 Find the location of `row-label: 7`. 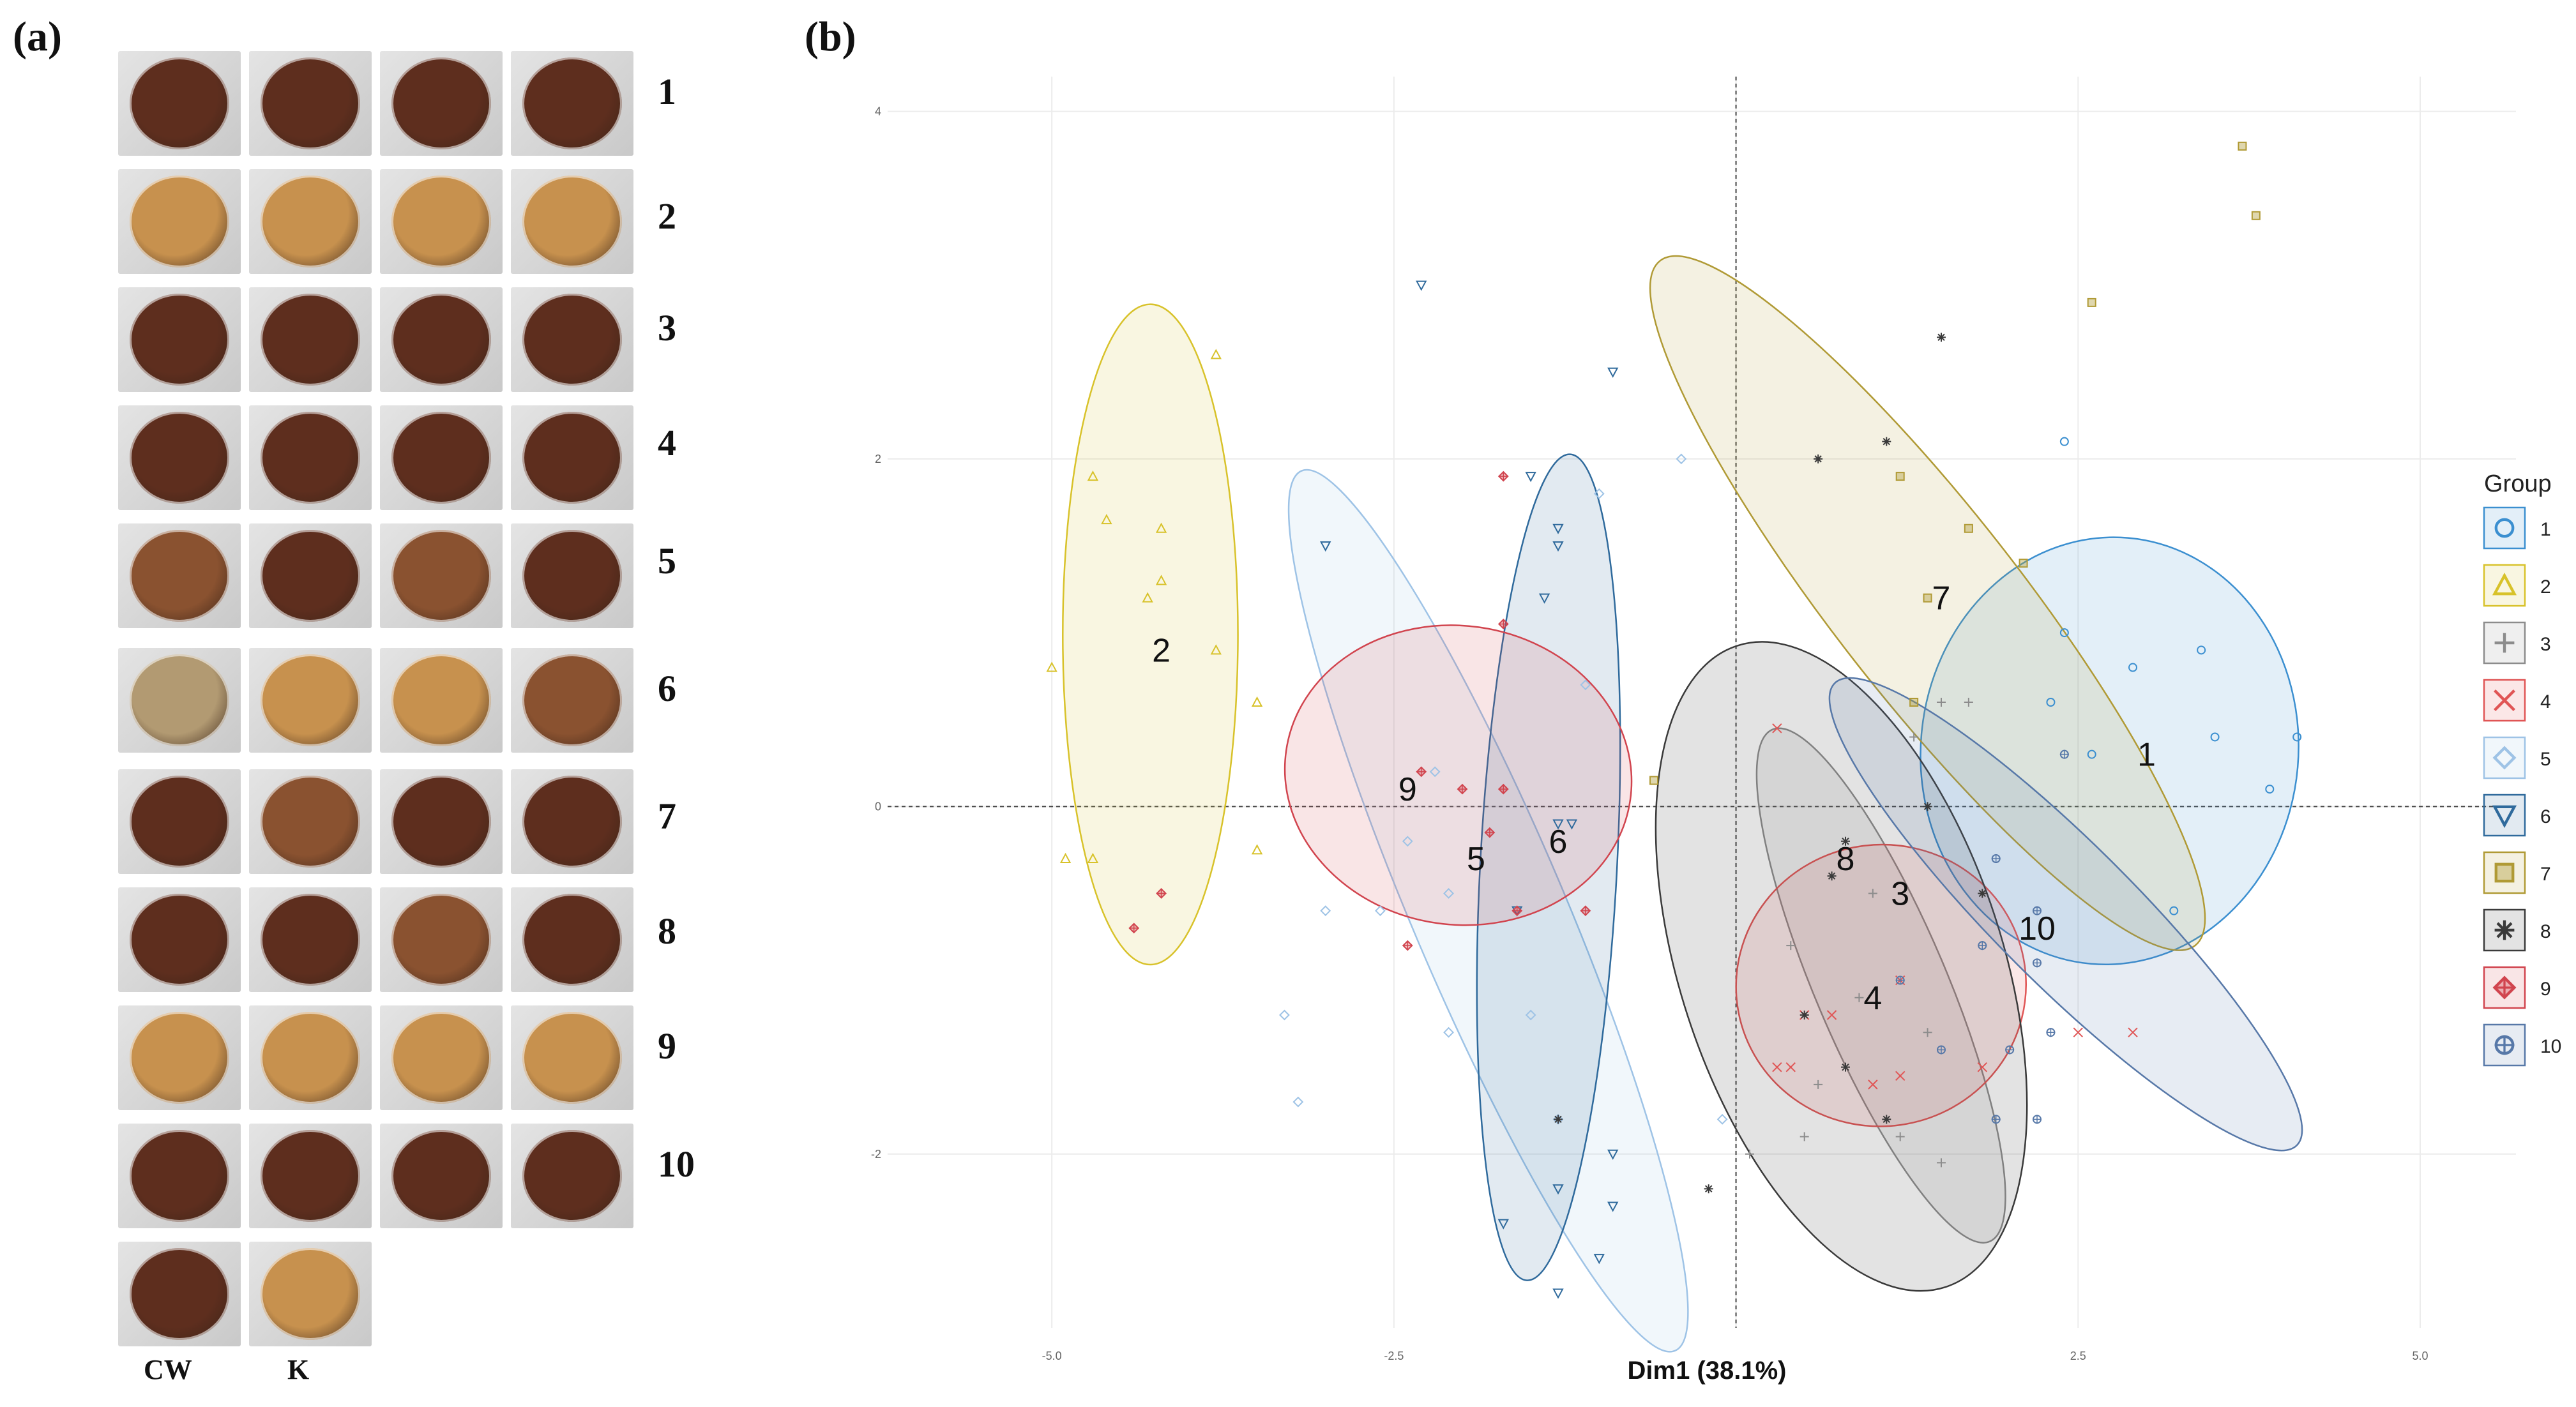

row-label: 7 is located at coordinates (667, 816).